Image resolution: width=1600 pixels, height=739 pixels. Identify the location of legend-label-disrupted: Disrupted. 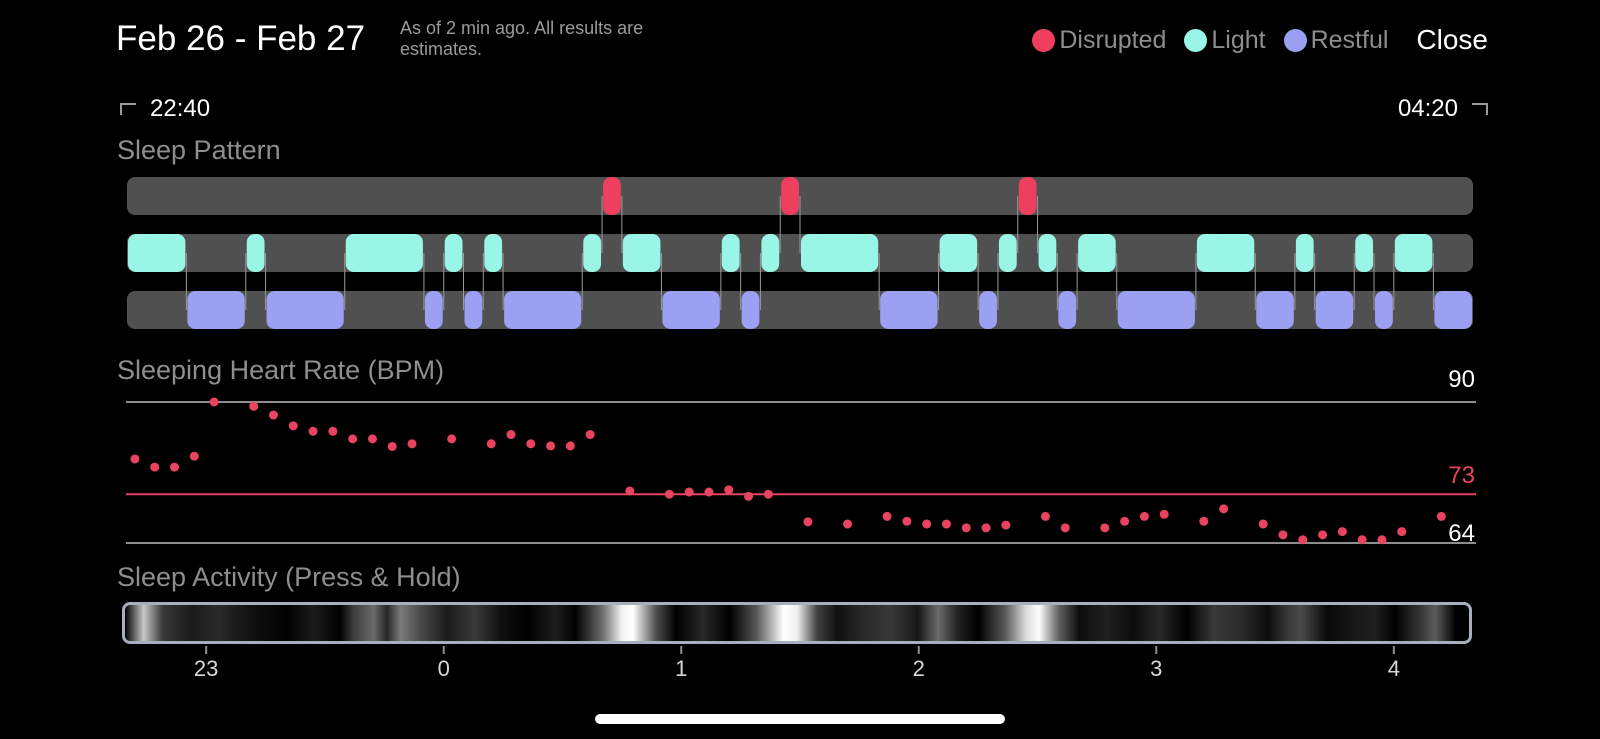
(1113, 39).